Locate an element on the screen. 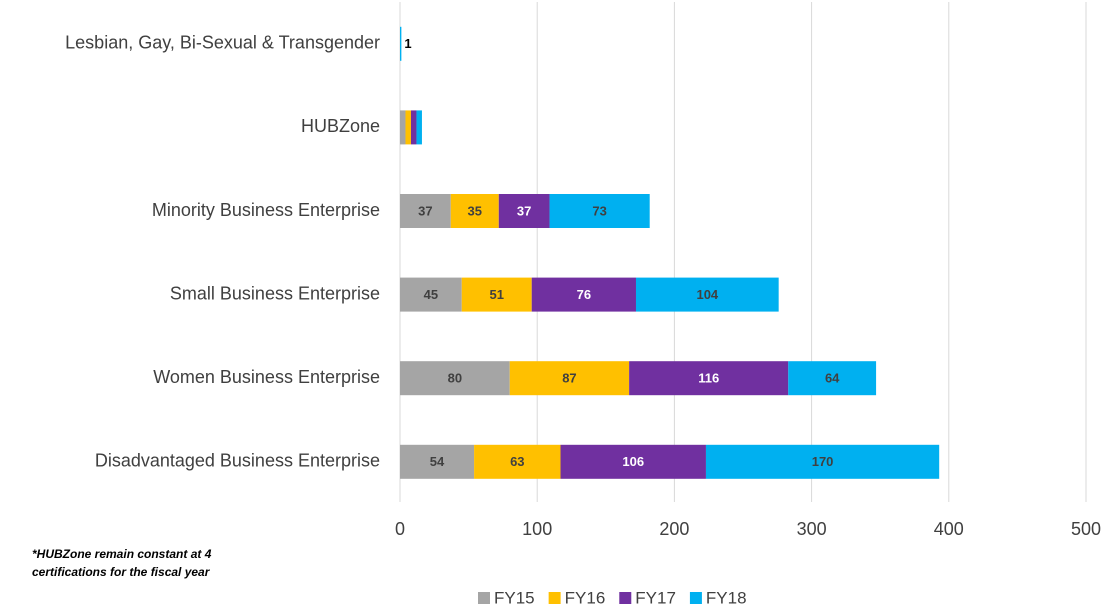 The height and width of the screenshot is (614, 1112). data-label: 45 is located at coordinates (431, 294).